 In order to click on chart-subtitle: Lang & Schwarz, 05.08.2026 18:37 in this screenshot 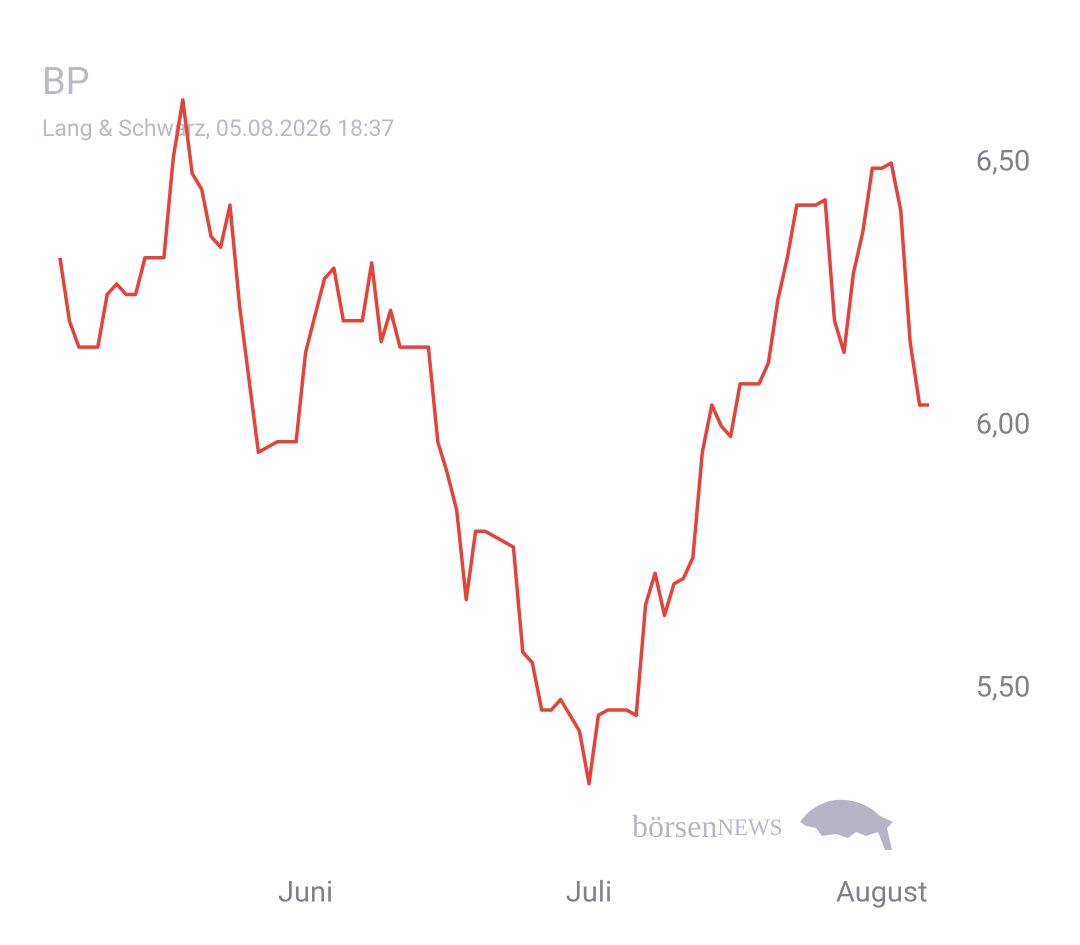, I will do `click(218, 128)`.